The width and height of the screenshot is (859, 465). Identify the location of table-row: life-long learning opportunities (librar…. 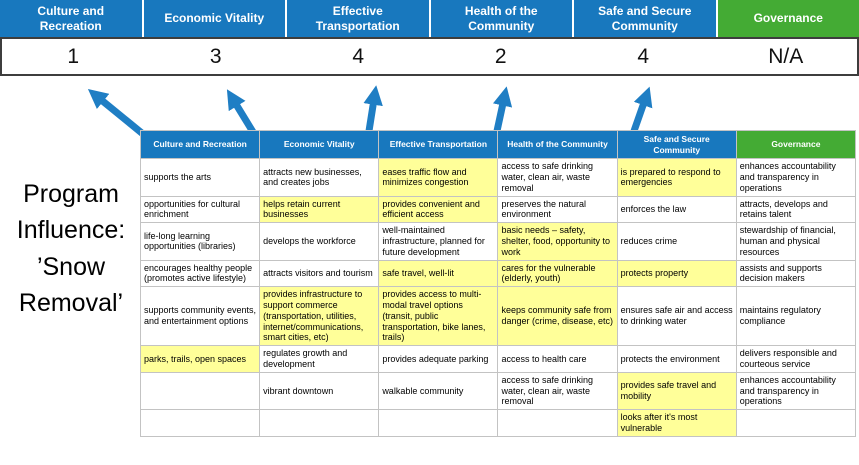
(498, 241).